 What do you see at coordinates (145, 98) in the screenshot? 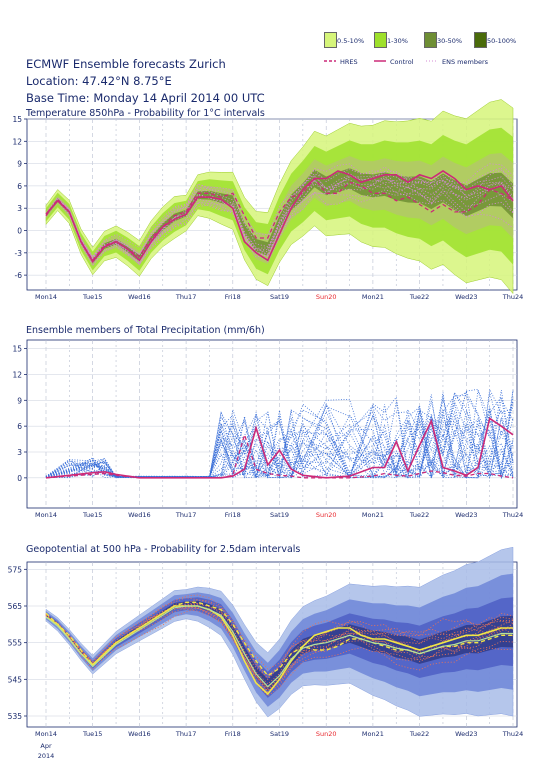
I see `base-time-label: Base Time: Monday 14 April 2014 00 UTC` at bounding box center [145, 98].